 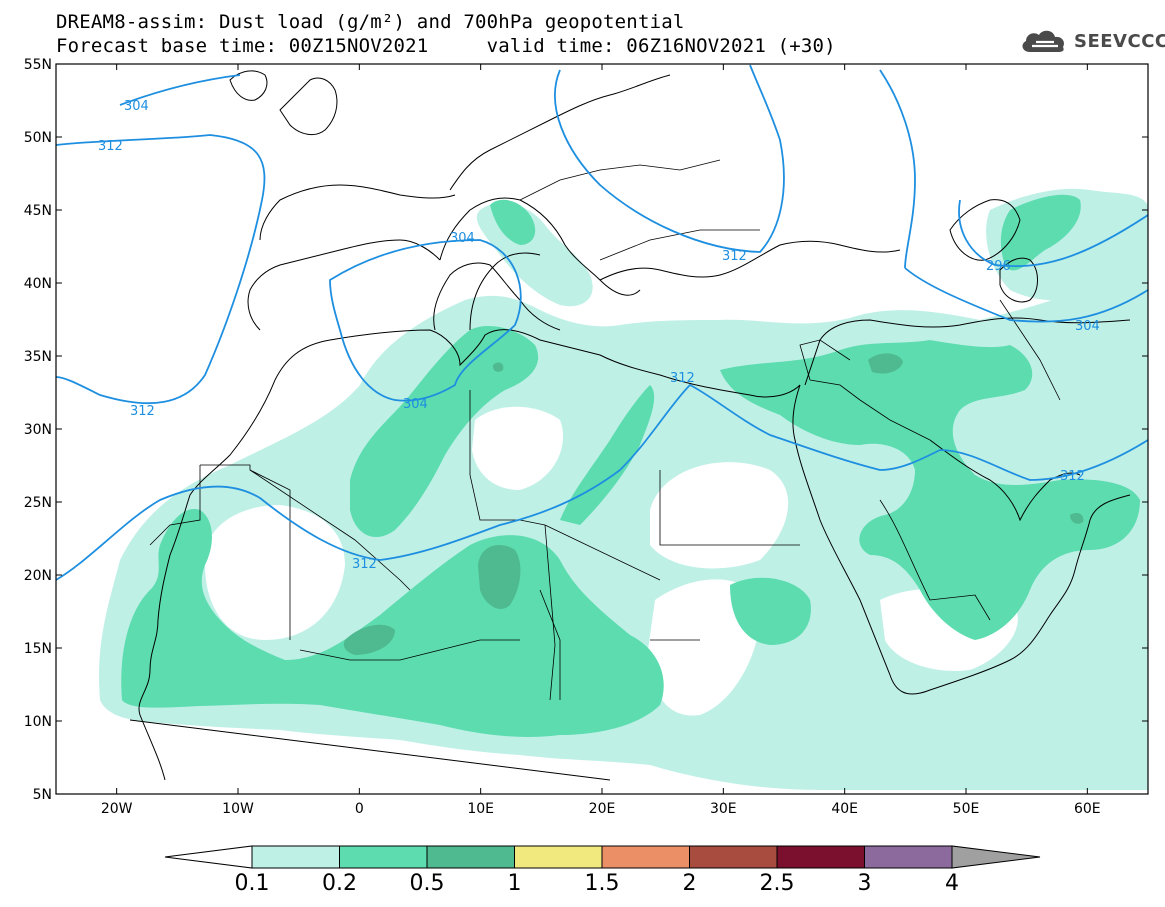 I want to click on lat-tick-label: 55N, so click(x=38, y=65).